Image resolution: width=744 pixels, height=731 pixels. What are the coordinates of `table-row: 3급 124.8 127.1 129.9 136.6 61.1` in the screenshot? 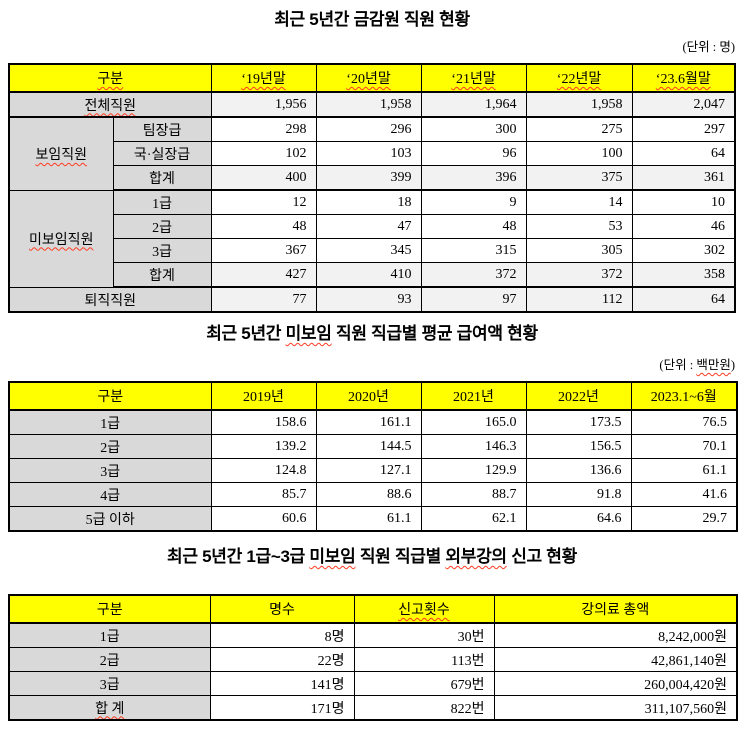 It's located at (373, 470).